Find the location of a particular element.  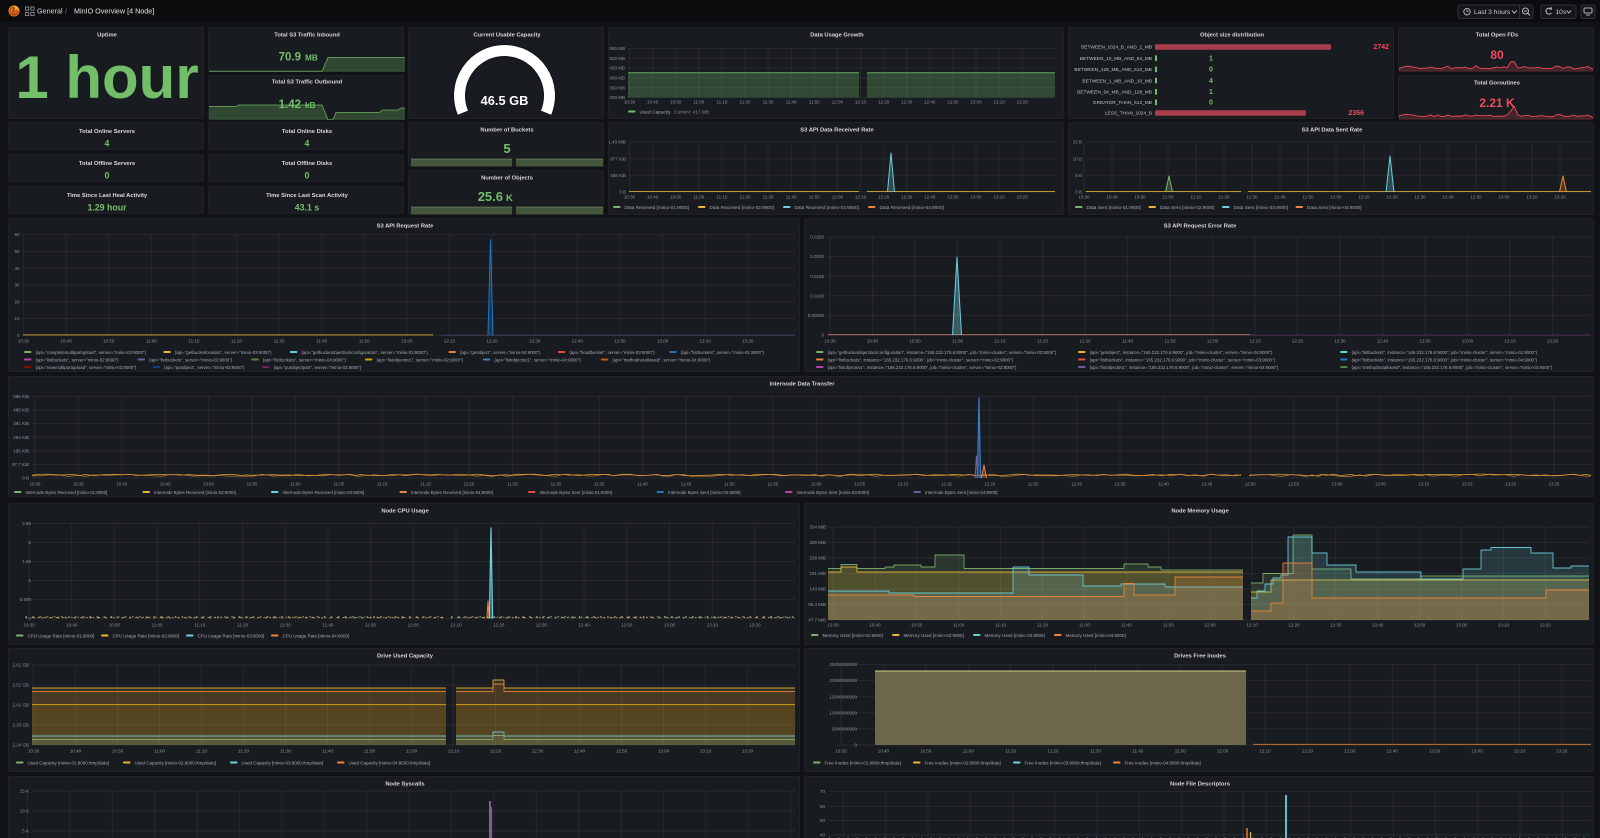

svg-text: Internode Data Transfer is located at coordinates (802, 385).